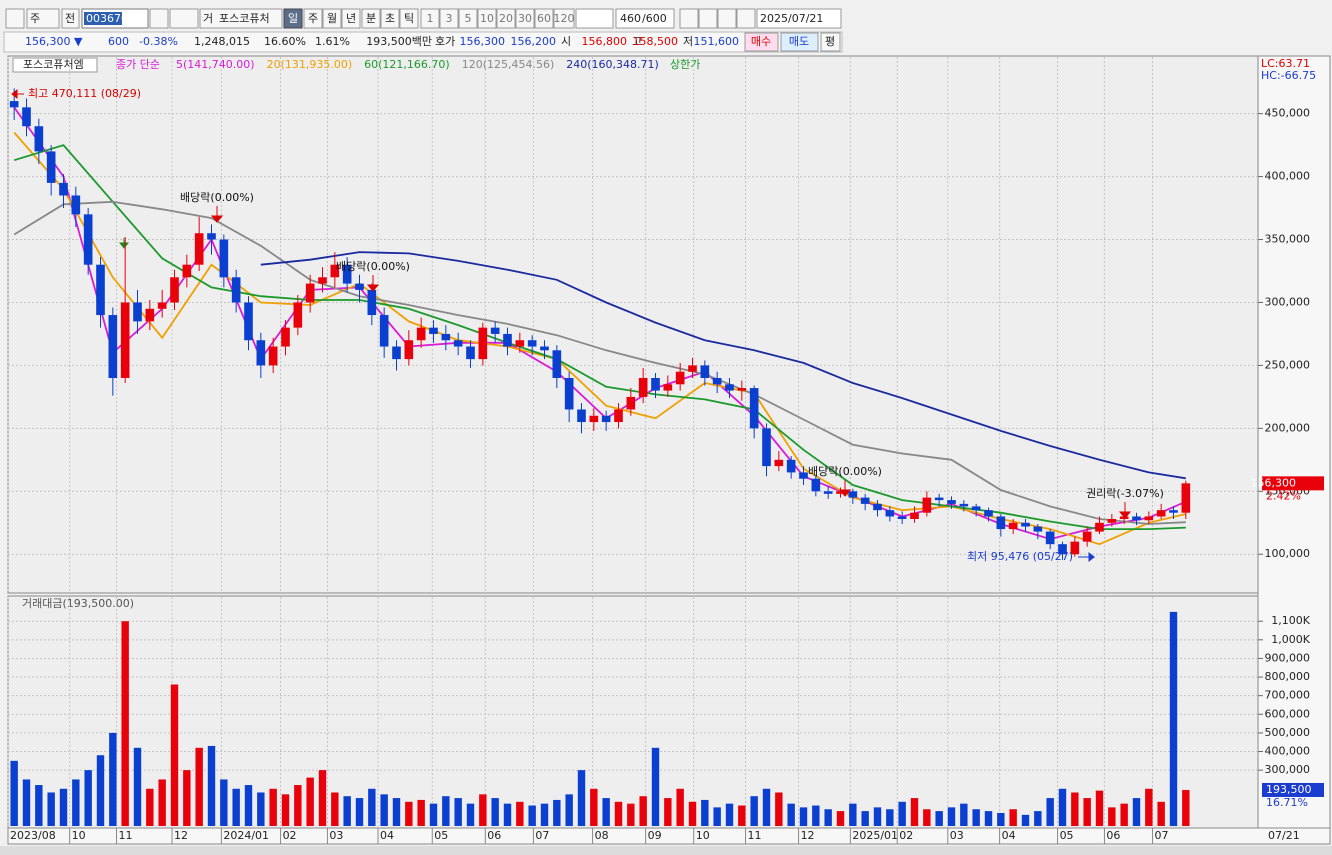  I want to click on x-axis-panel, so click(669, 836).